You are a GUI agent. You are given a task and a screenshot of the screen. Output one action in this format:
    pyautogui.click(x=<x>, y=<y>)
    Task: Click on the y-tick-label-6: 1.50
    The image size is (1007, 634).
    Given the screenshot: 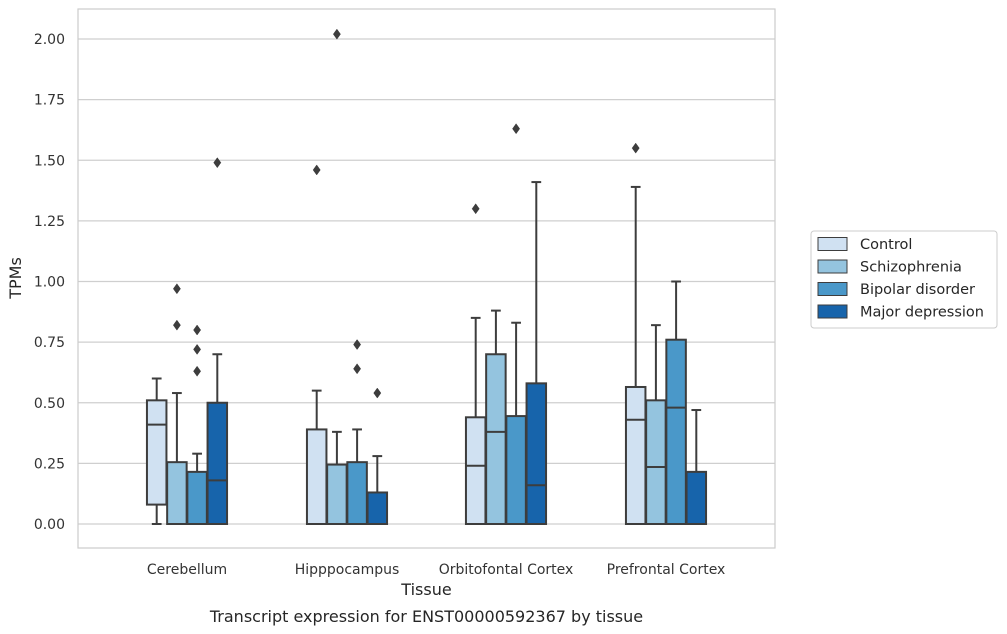 What is the action you would take?
    pyautogui.click(x=49, y=161)
    